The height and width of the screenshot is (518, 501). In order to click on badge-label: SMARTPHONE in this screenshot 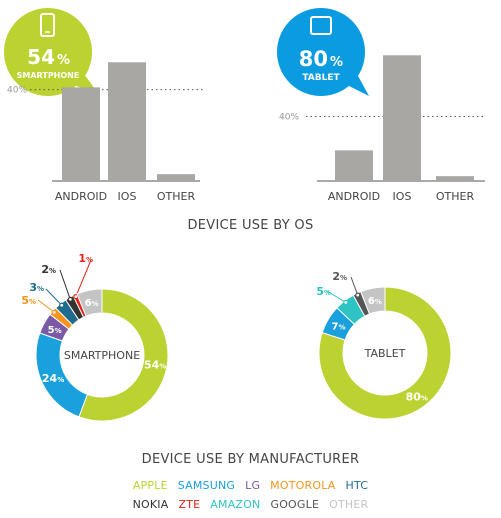, I will do `click(48, 75)`.